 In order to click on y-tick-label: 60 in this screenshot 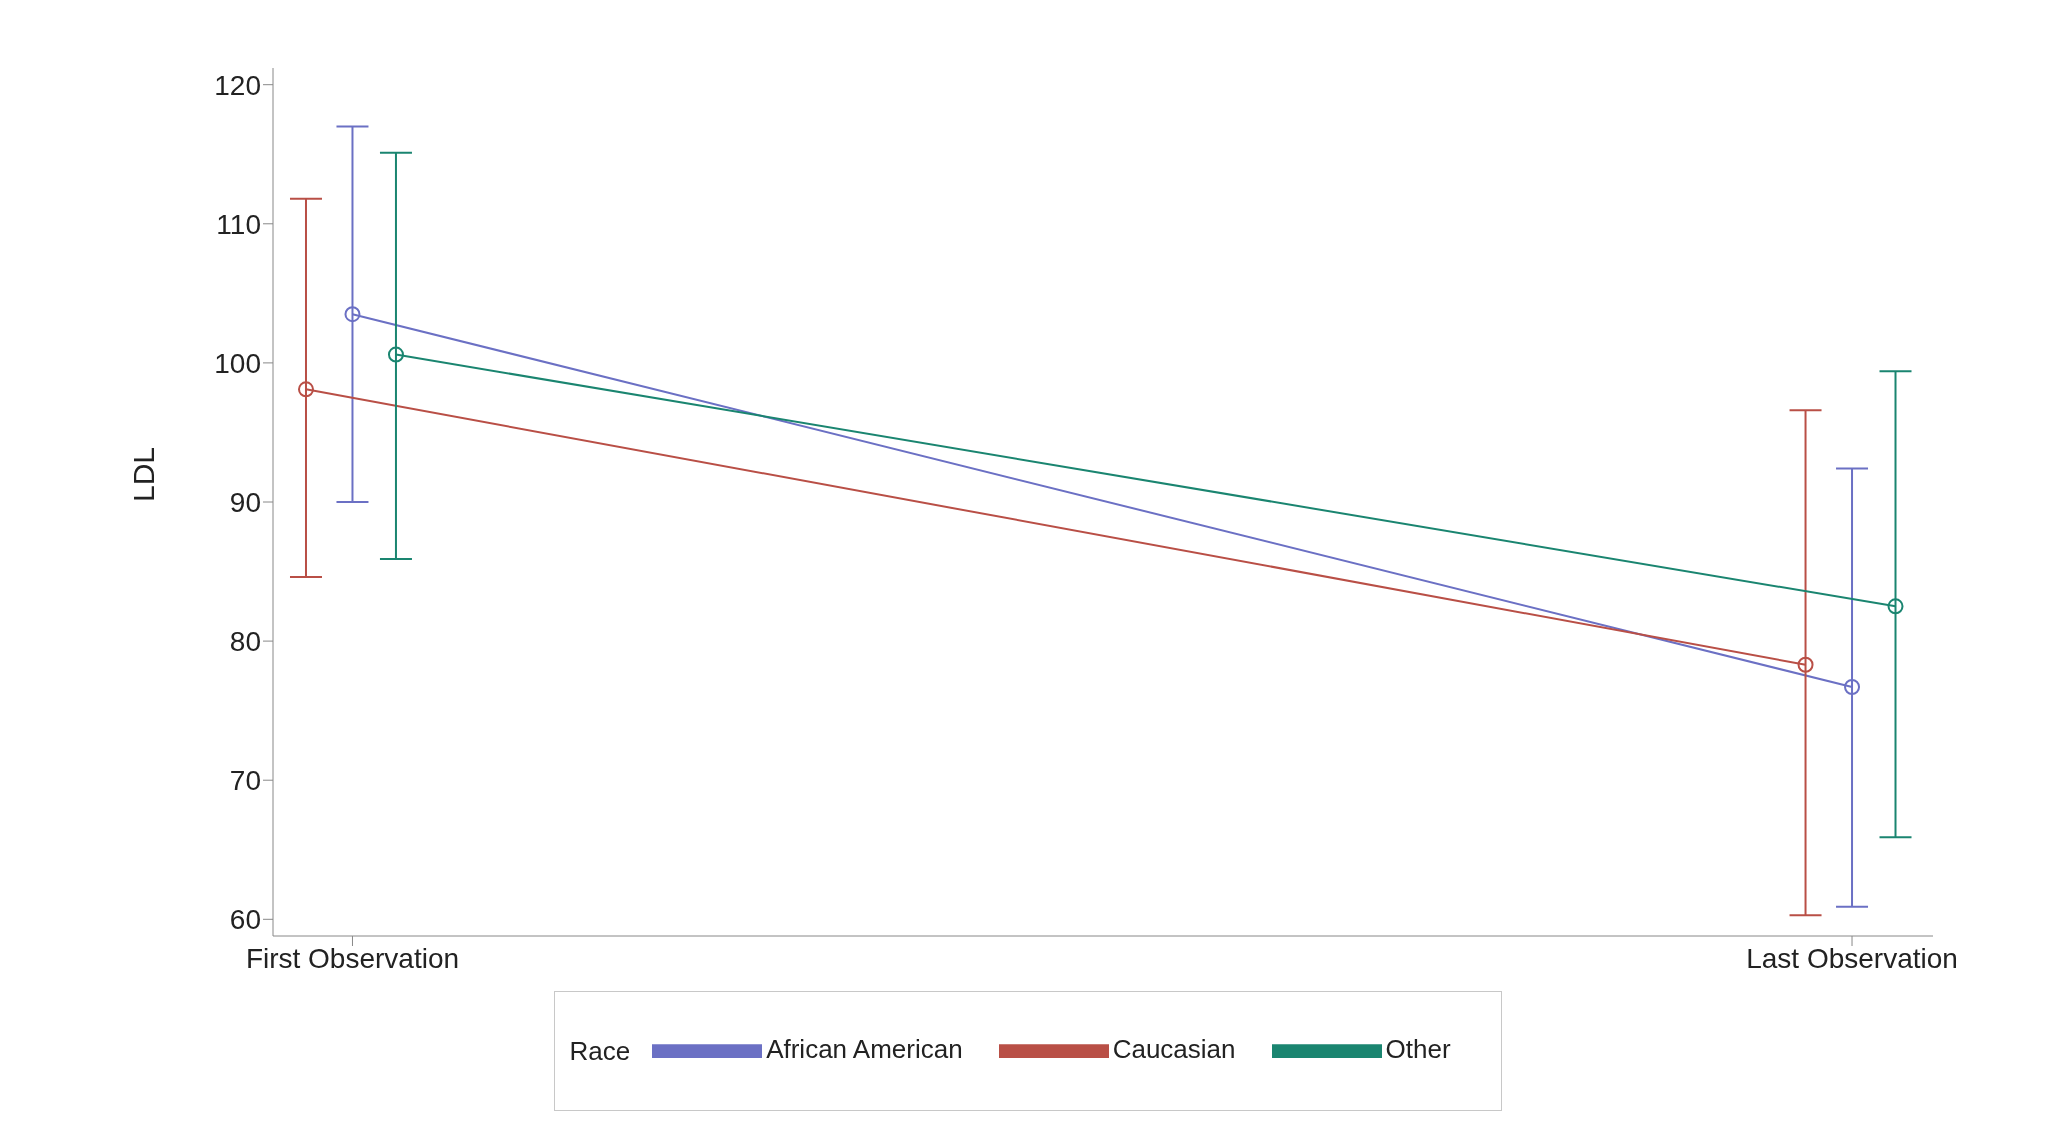, I will do `click(245, 920)`.